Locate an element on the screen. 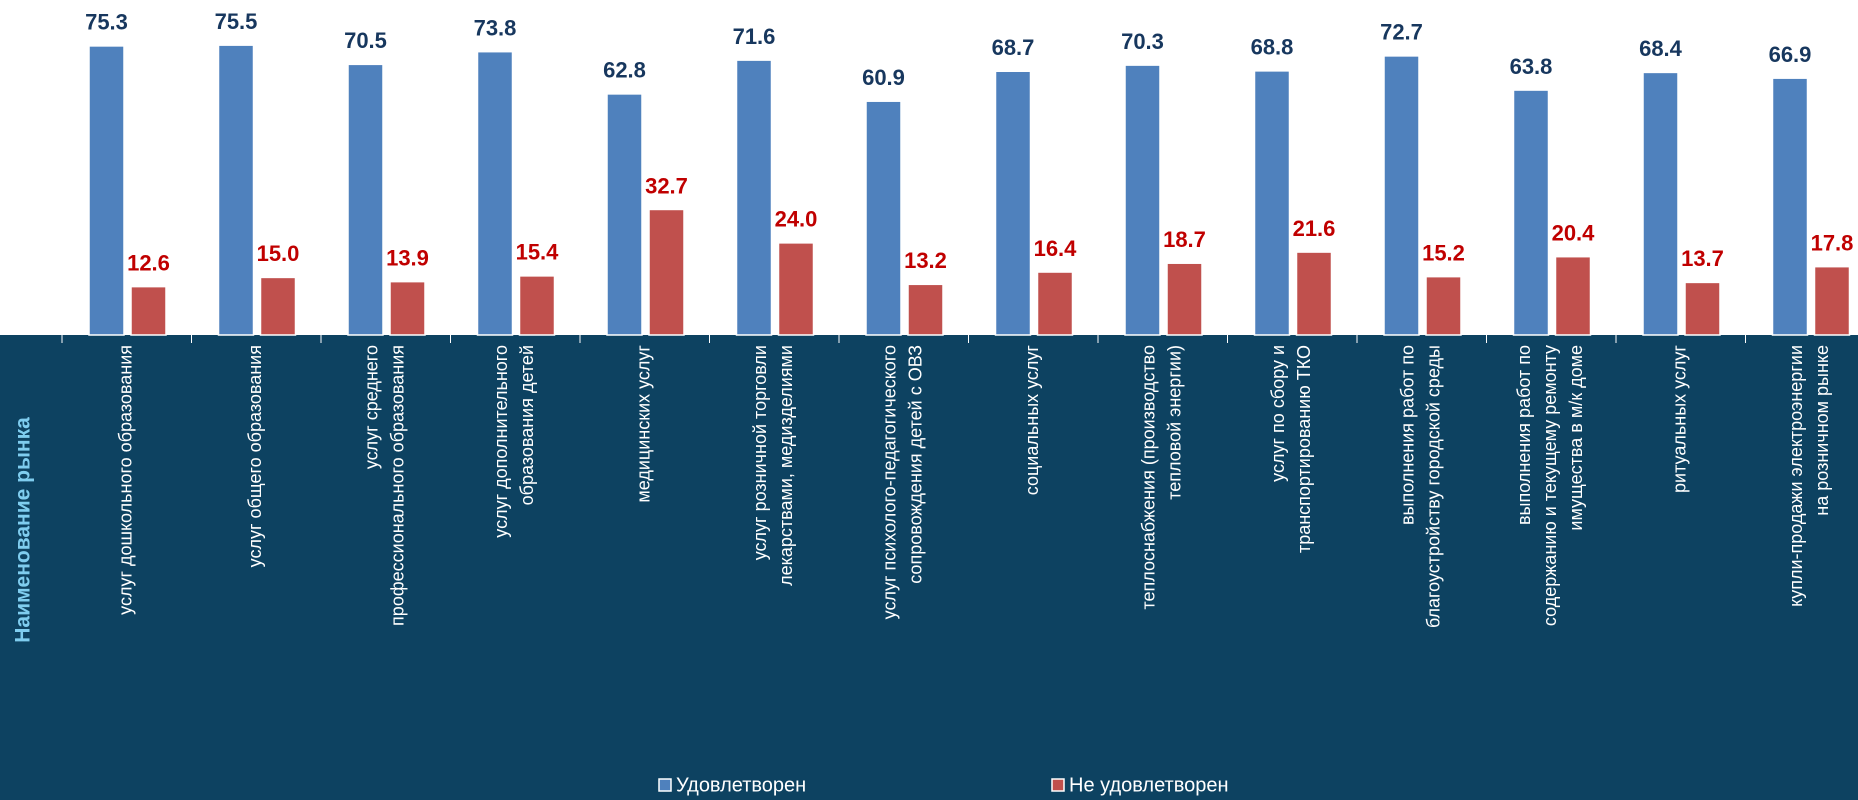  x-tick-label: транспортированию ТКО is located at coordinates (1304, 449).